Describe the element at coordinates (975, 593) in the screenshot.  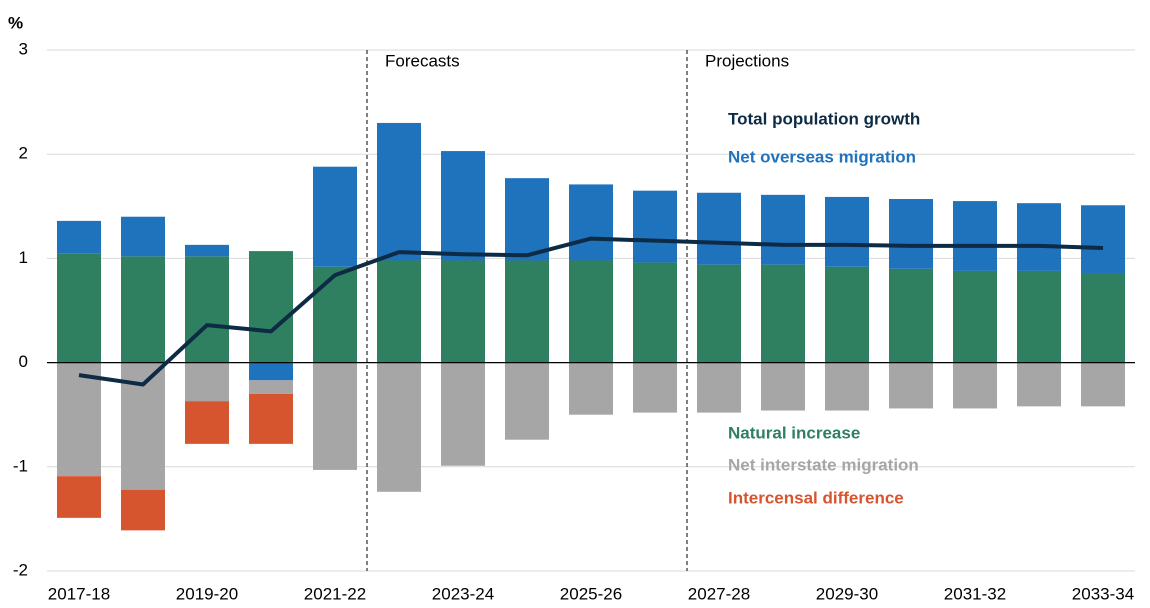
I see `x-tick-label: 2031-32` at that location.